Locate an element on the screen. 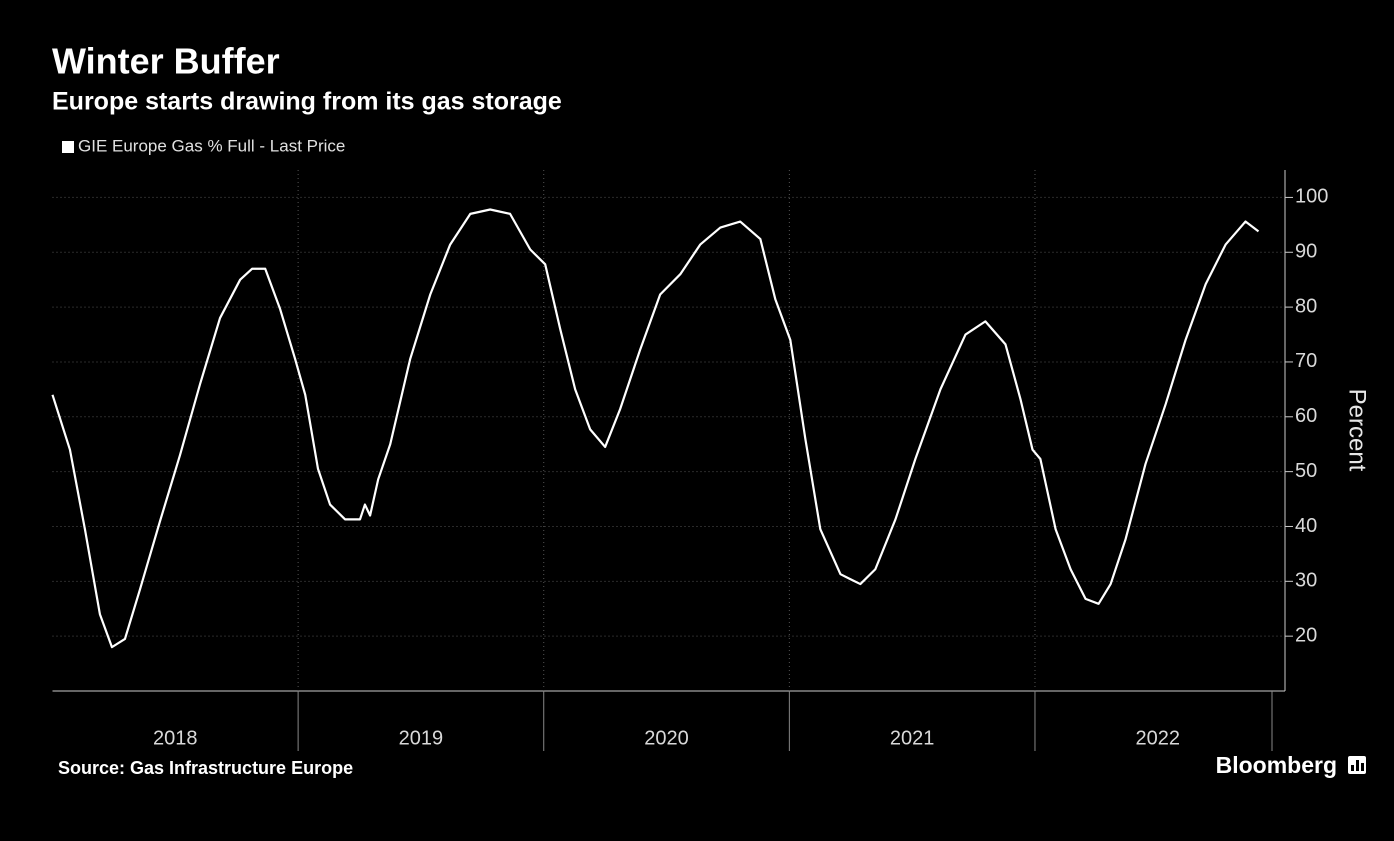 The width and height of the screenshot is (1394, 841). x-tick-label: 2022 is located at coordinates (1158, 738).